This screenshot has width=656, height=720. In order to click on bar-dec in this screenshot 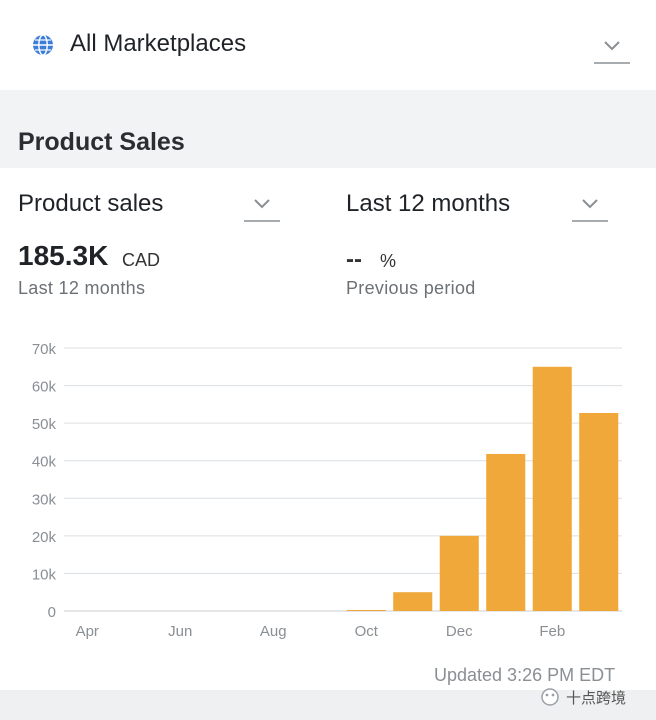, I will do `click(459, 573)`.